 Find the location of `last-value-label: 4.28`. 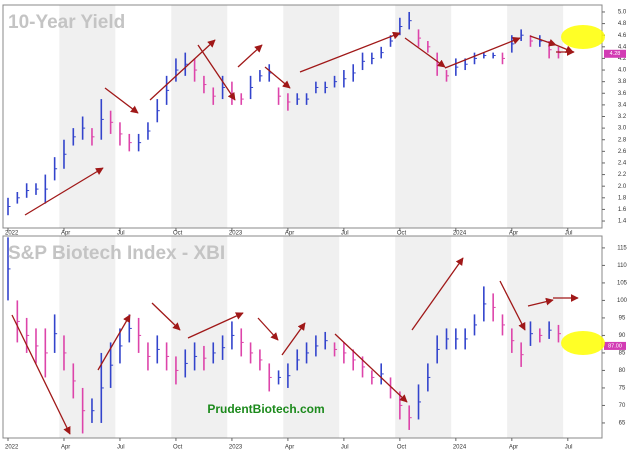

last-value-label: 4.28 is located at coordinates (615, 54).